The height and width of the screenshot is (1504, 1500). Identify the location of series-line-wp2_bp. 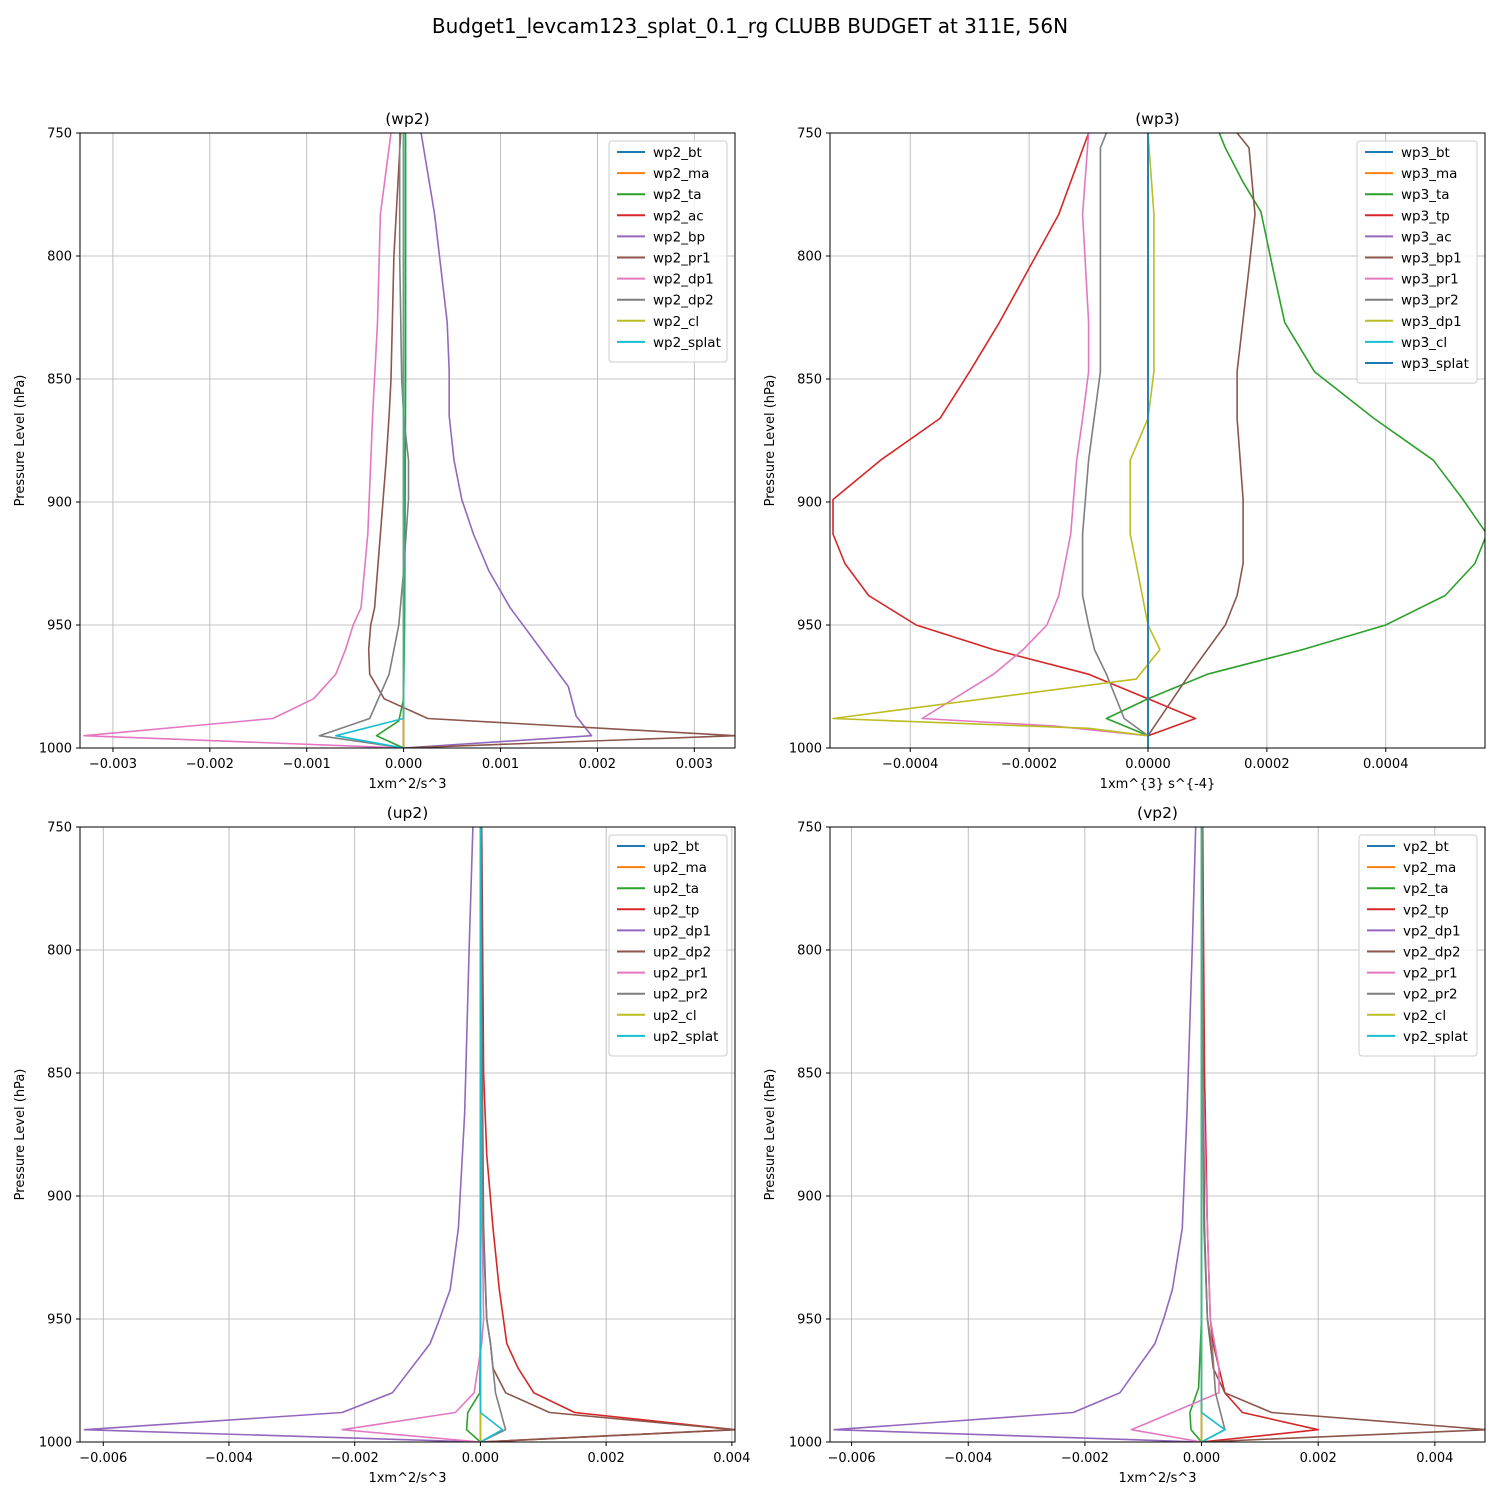
(498, 440).